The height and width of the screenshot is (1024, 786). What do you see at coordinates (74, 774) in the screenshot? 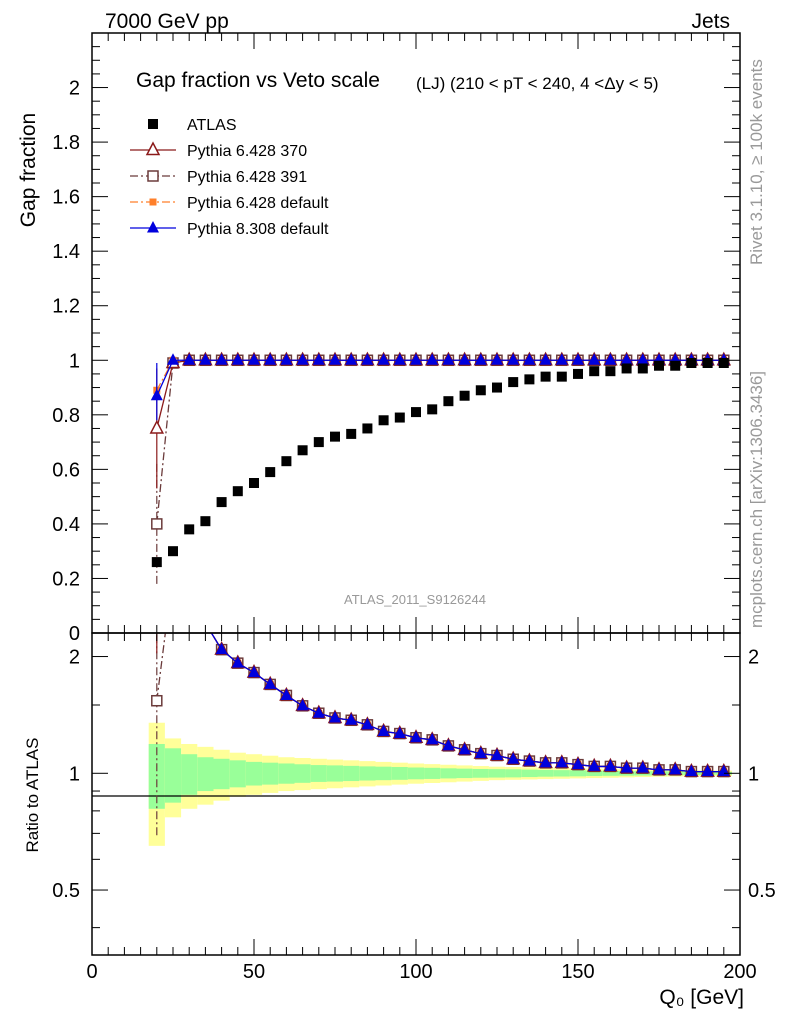
I see `ratio-tick-label-left: 1` at bounding box center [74, 774].